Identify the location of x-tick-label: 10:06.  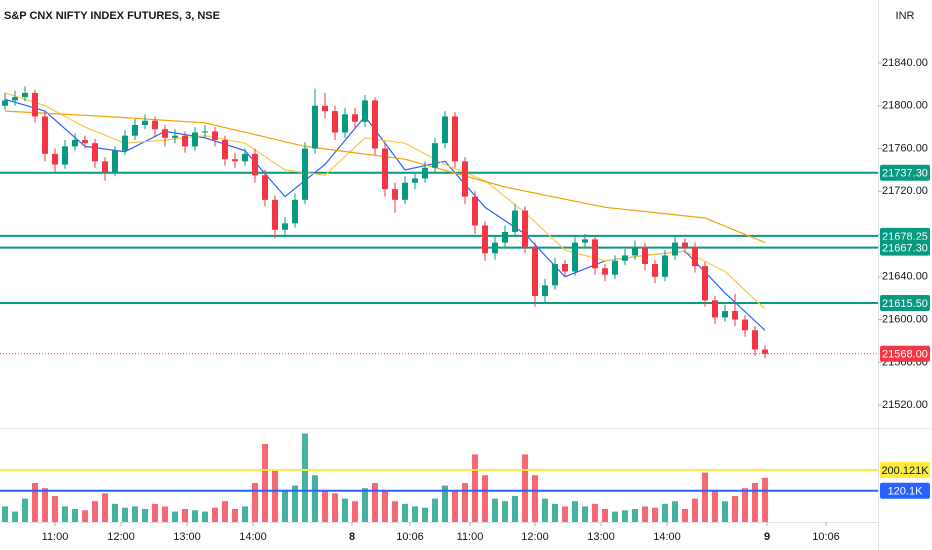
(826, 537).